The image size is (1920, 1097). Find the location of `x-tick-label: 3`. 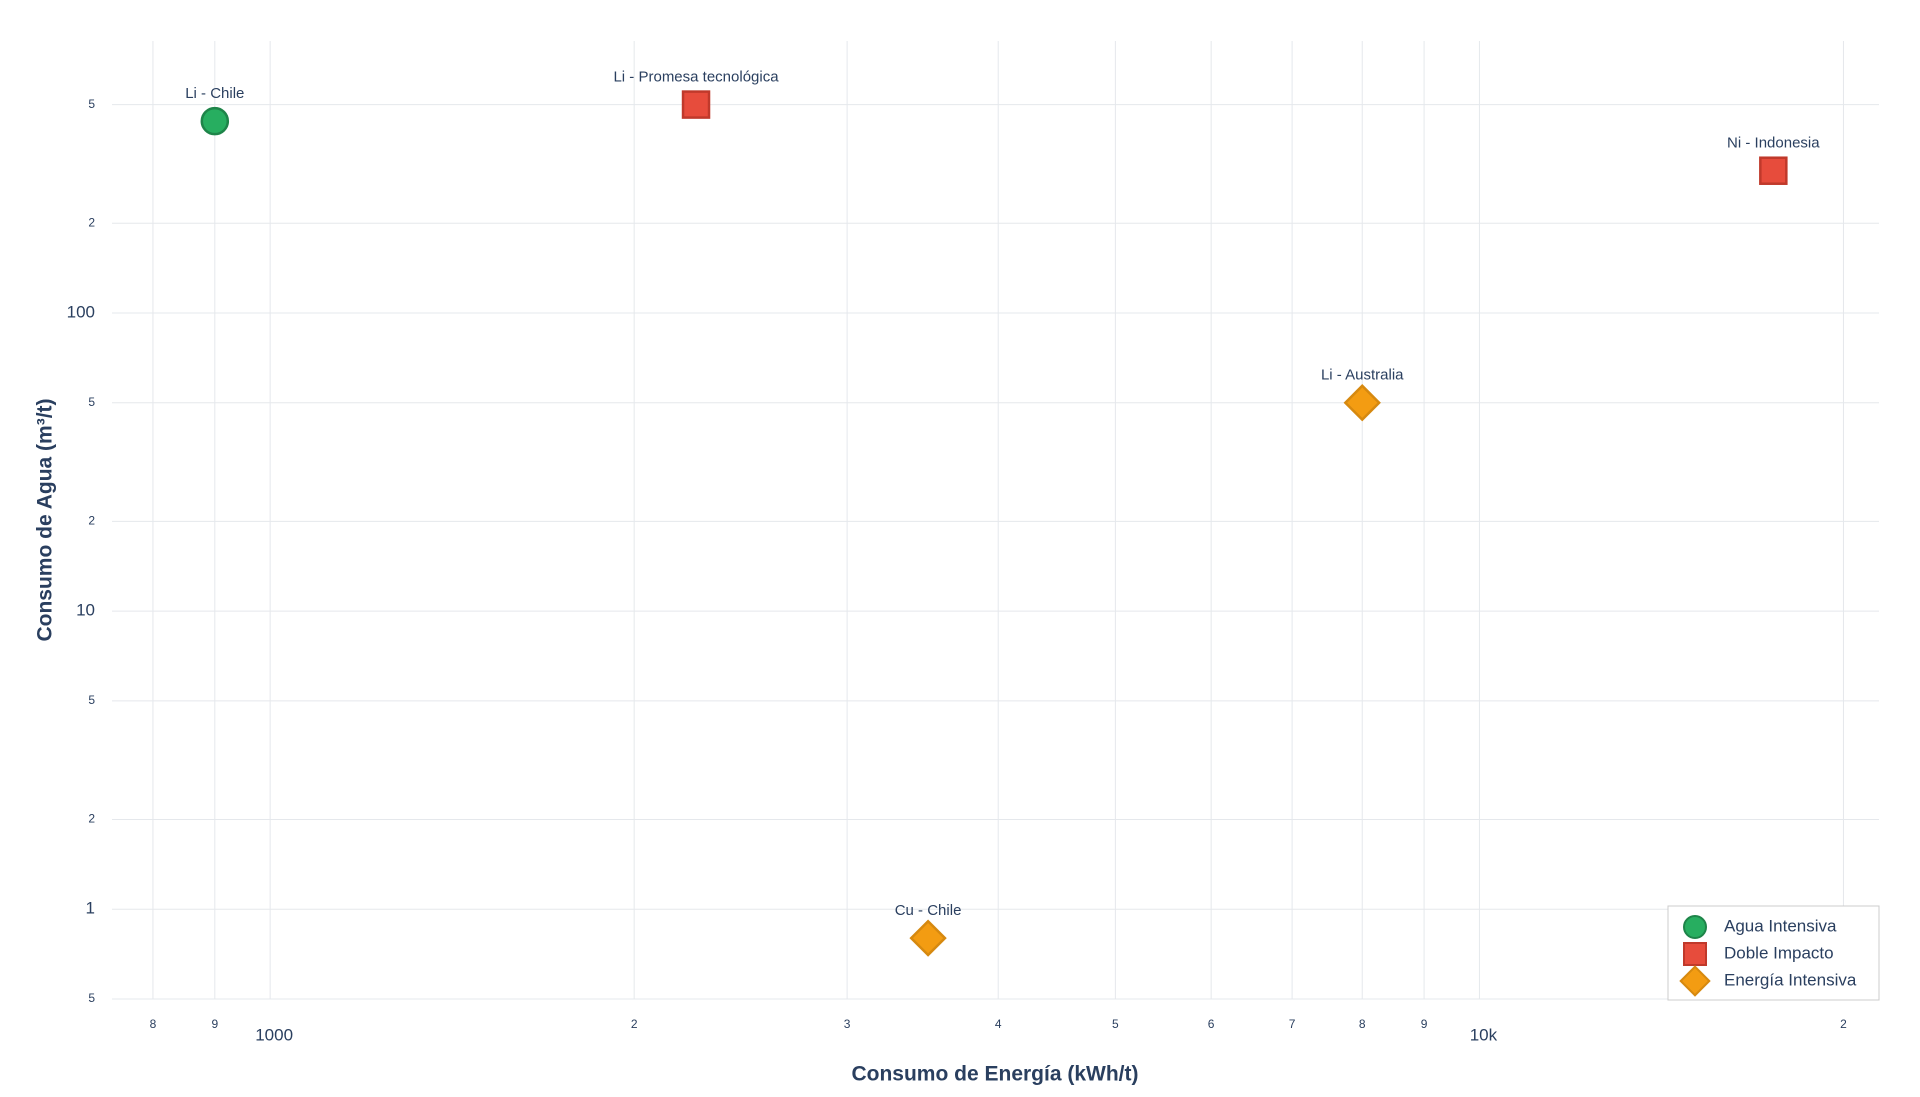

x-tick-label: 3 is located at coordinates (847, 1024).